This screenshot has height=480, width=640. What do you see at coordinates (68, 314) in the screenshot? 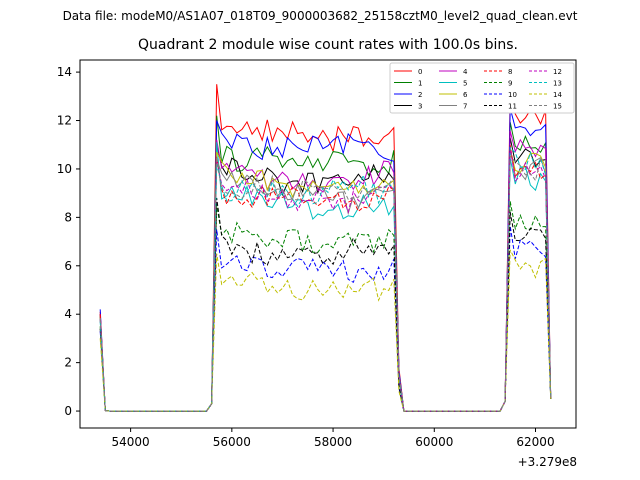
I see `y-tick-label: 4` at bounding box center [68, 314].